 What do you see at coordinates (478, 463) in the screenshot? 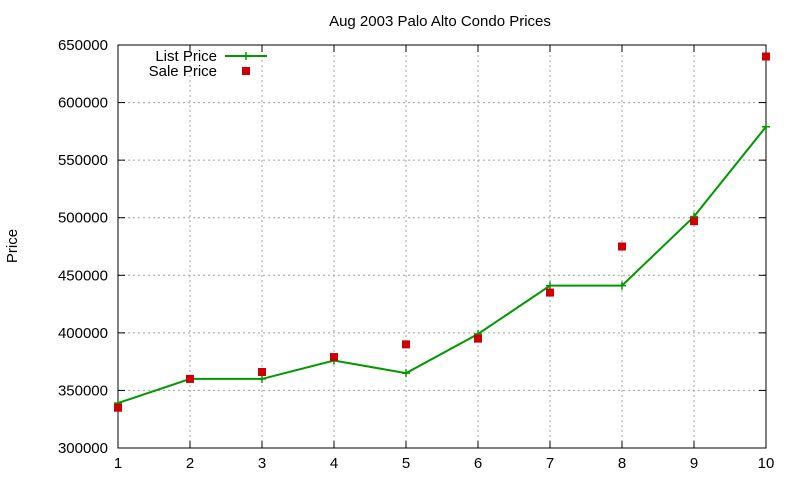
I see `x-tick-label: 6` at bounding box center [478, 463].